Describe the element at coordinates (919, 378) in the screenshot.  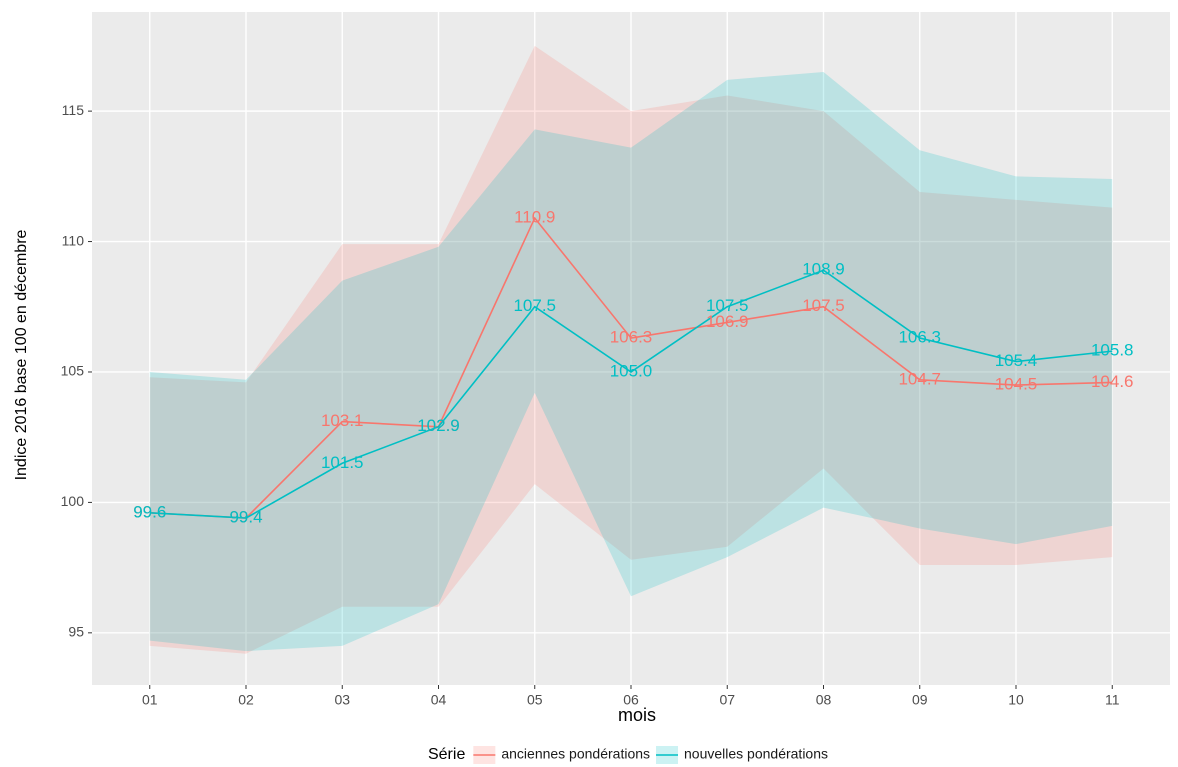
I see `data-label: 104.7` at that location.